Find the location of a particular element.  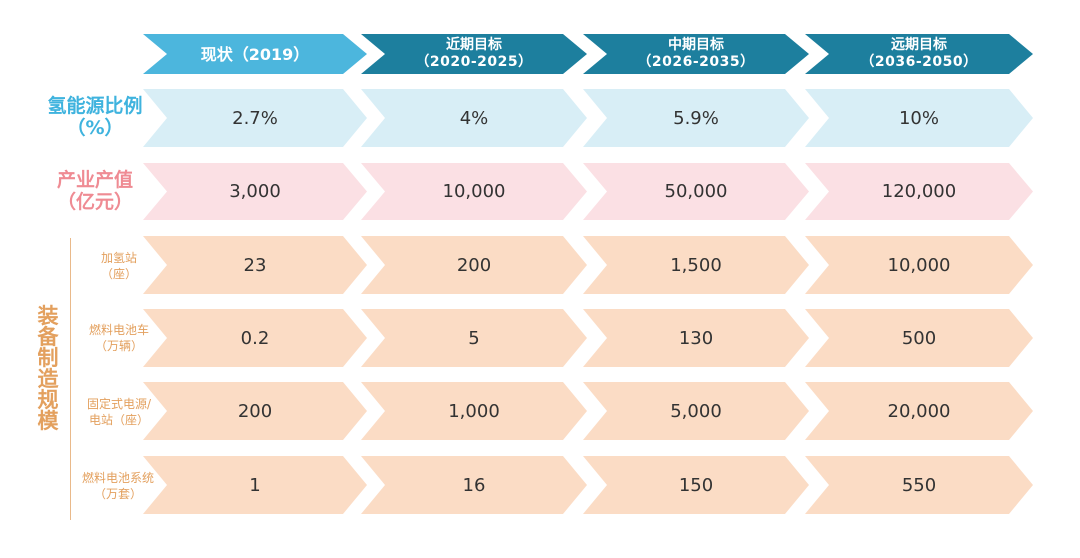

cell-fixed-power-3: 5,000 is located at coordinates (696, 411).